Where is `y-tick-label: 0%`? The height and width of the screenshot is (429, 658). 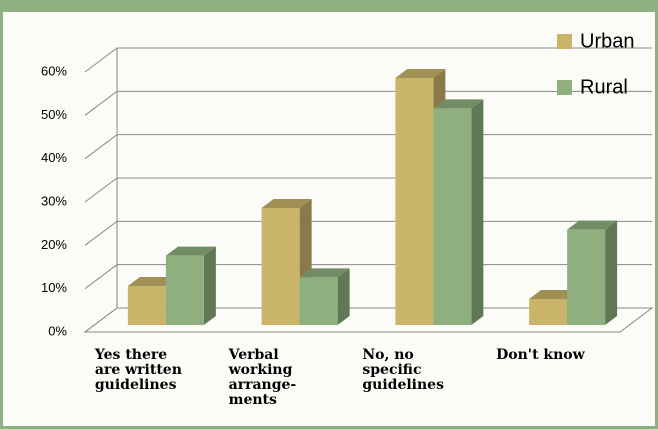 y-tick-label: 0% is located at coordinates (57, 330).